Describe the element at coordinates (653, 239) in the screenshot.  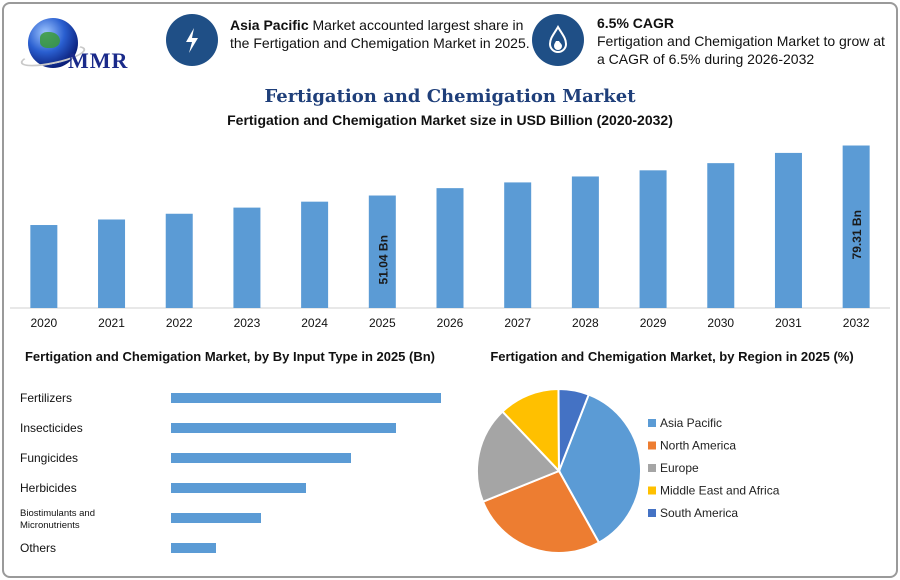
I see `bar-2029` at that location.